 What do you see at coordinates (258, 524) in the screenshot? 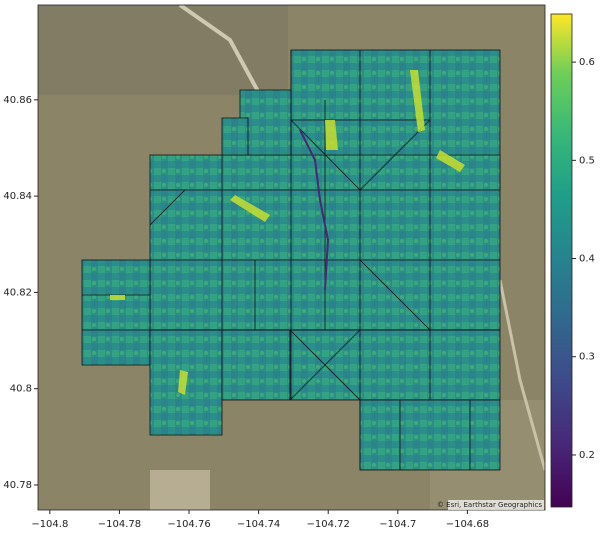
I see `x-tick-label: −104.74` at bounding box center [258, 524].